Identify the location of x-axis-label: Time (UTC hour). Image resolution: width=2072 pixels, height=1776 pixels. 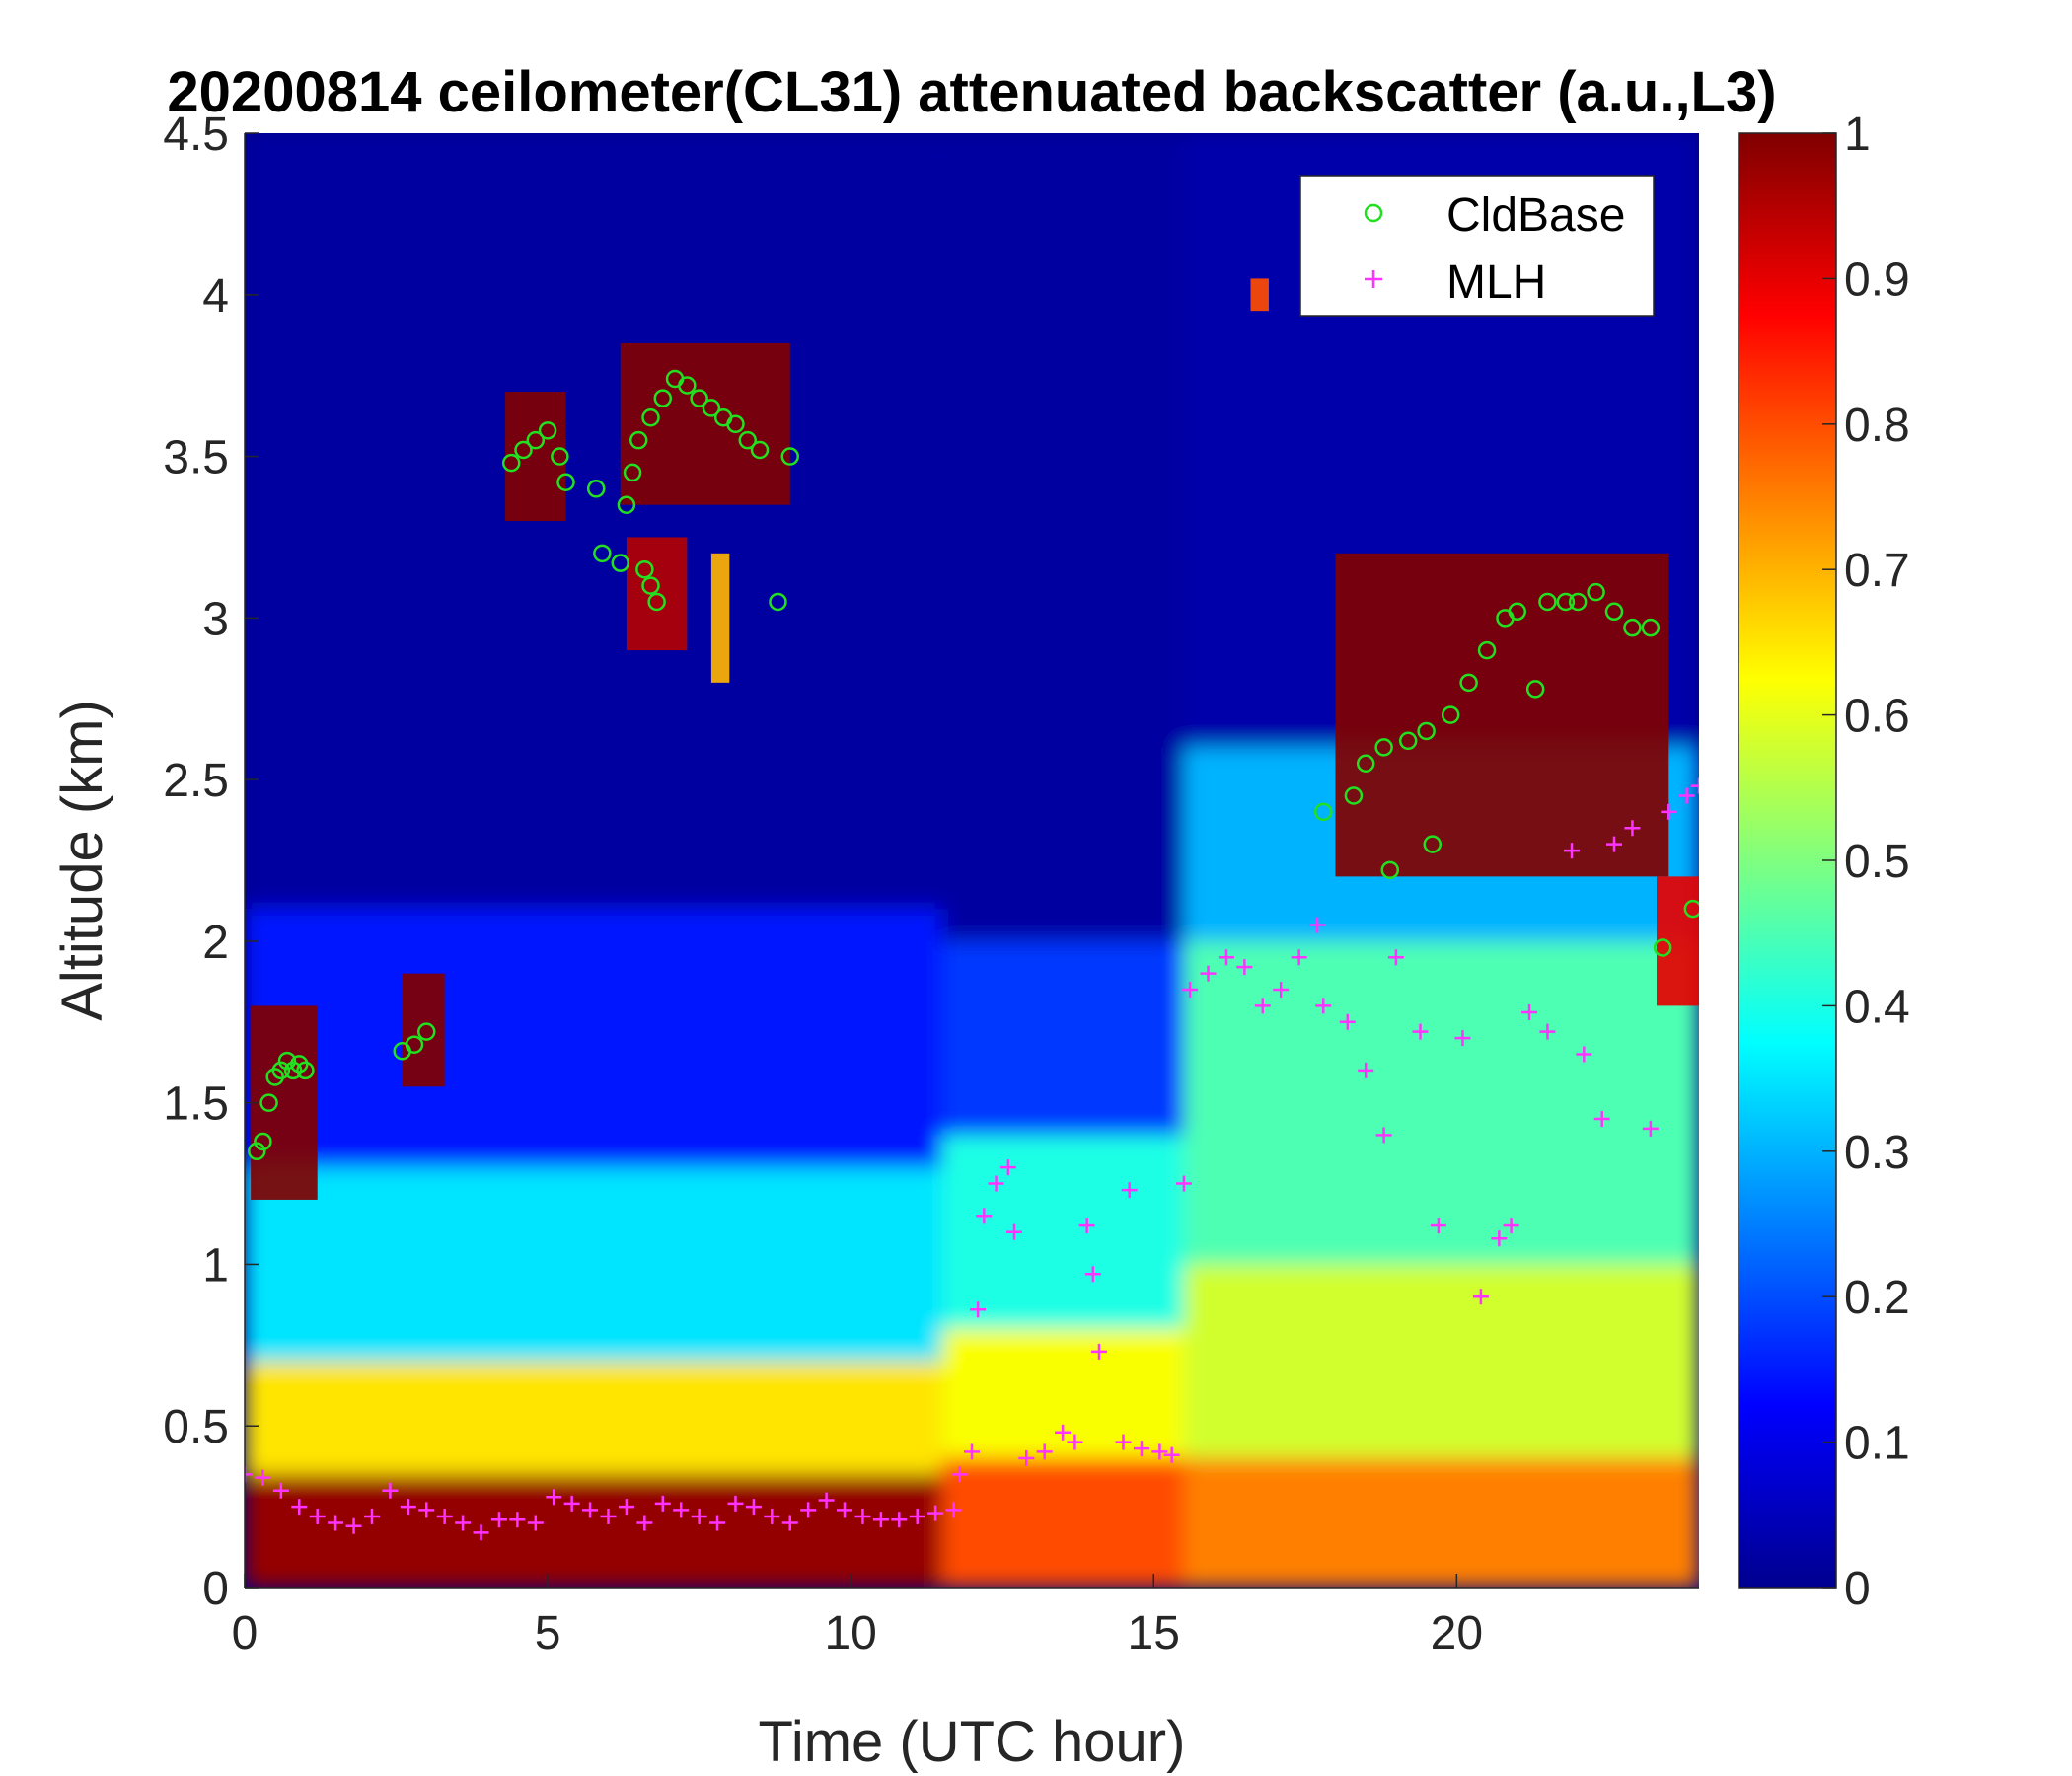
(973, 1742).